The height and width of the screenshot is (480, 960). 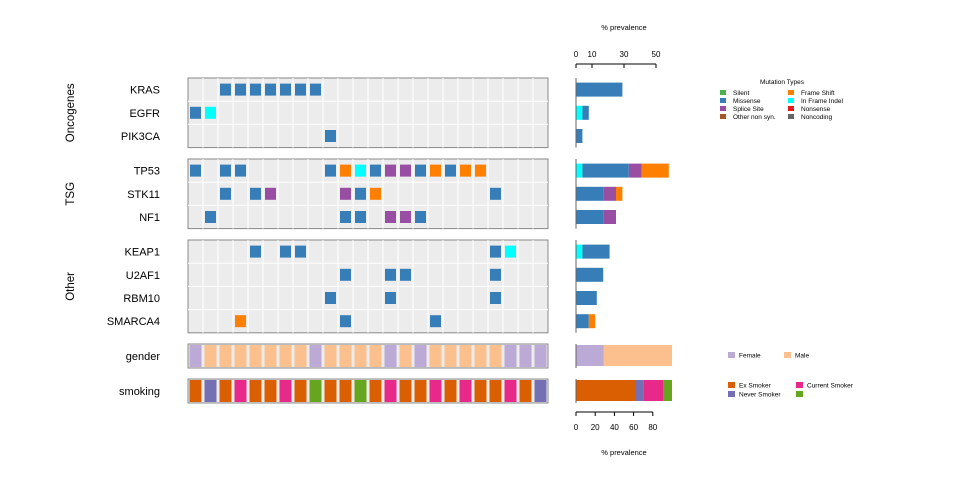 I want to click on clinical-legend-label: Current Smoker, so click(x=830, y=386).